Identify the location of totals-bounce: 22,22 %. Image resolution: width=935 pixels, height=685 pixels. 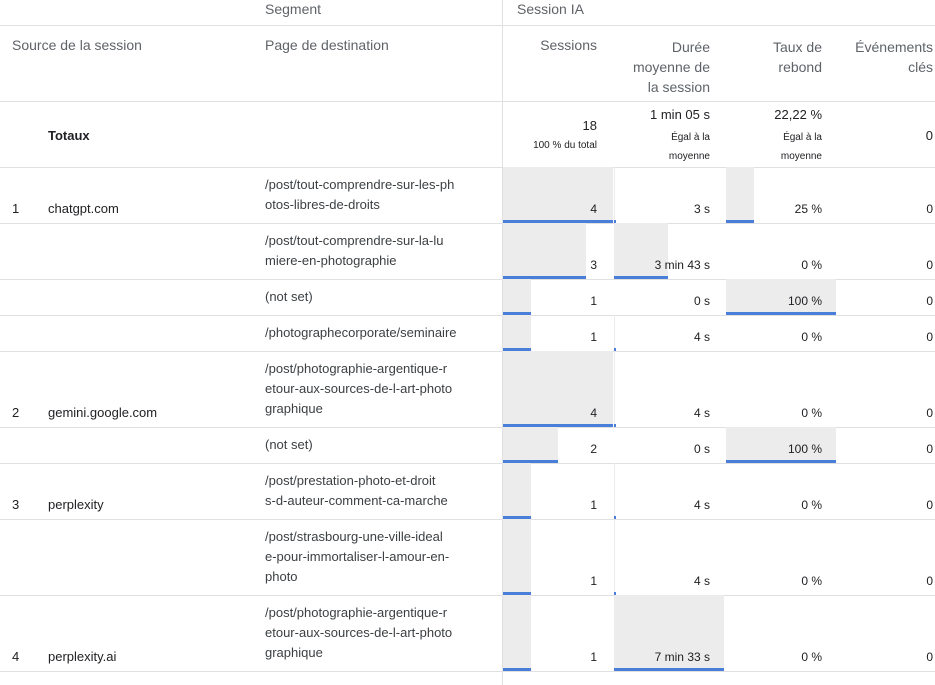
(798, 114).